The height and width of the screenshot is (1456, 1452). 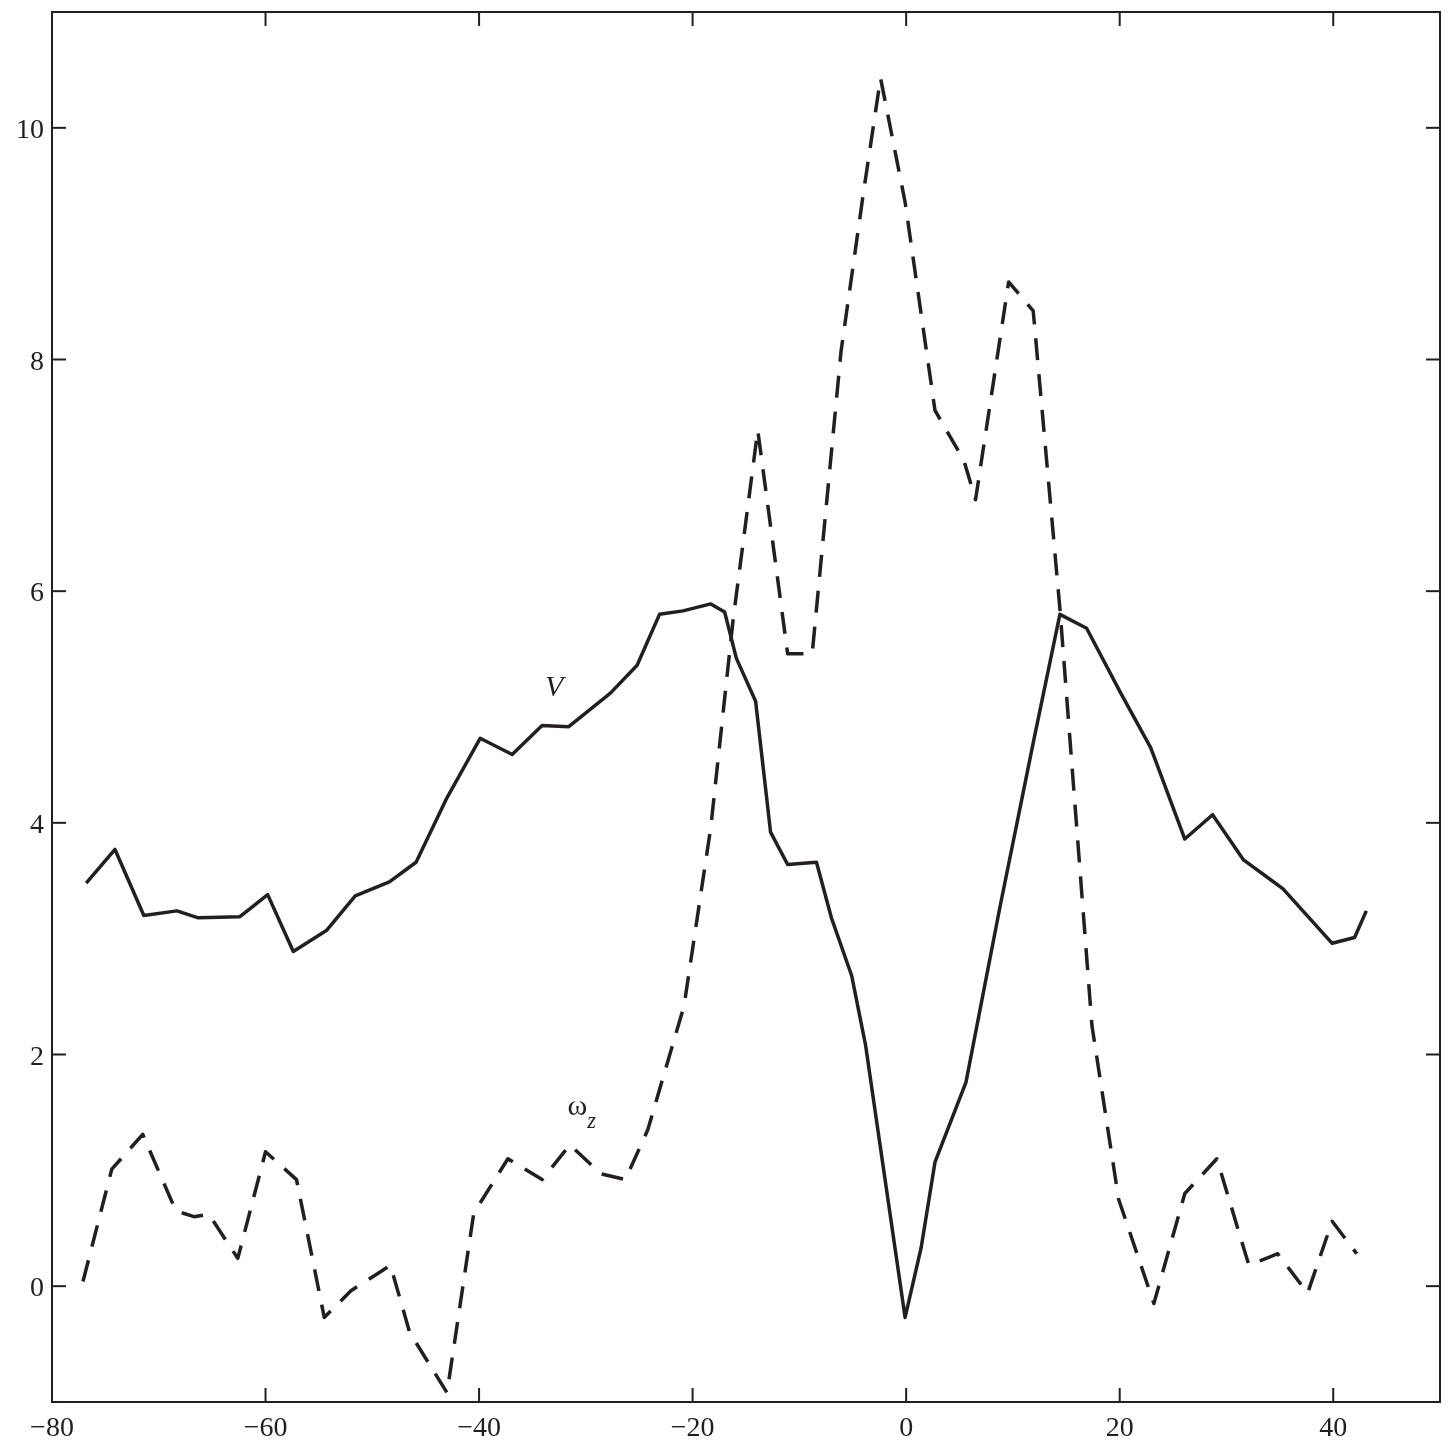 What do you see at coordinates (265, 1426) in the screenshot?
I see `x-tick-label: −60` at bounding box center [265, 1426].